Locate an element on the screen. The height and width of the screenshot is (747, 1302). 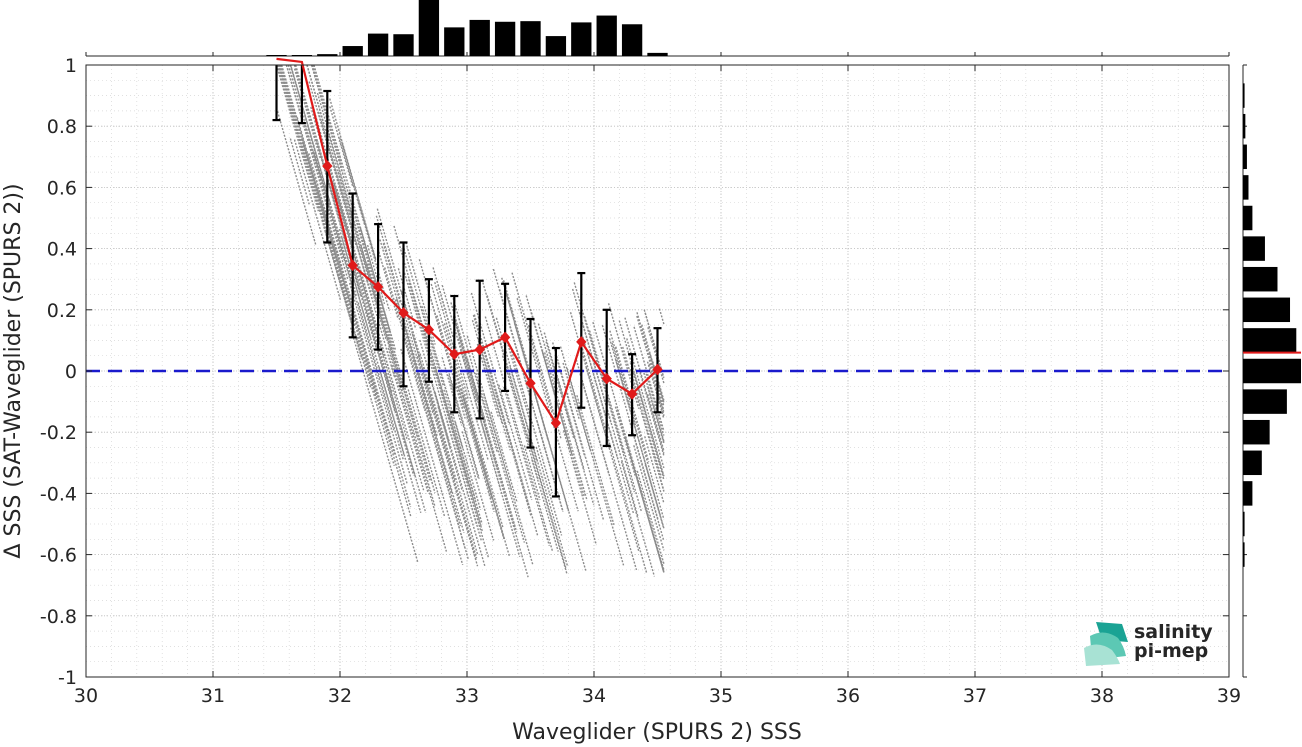
x-tick-label: 37 is located at coordinates (975, 696).